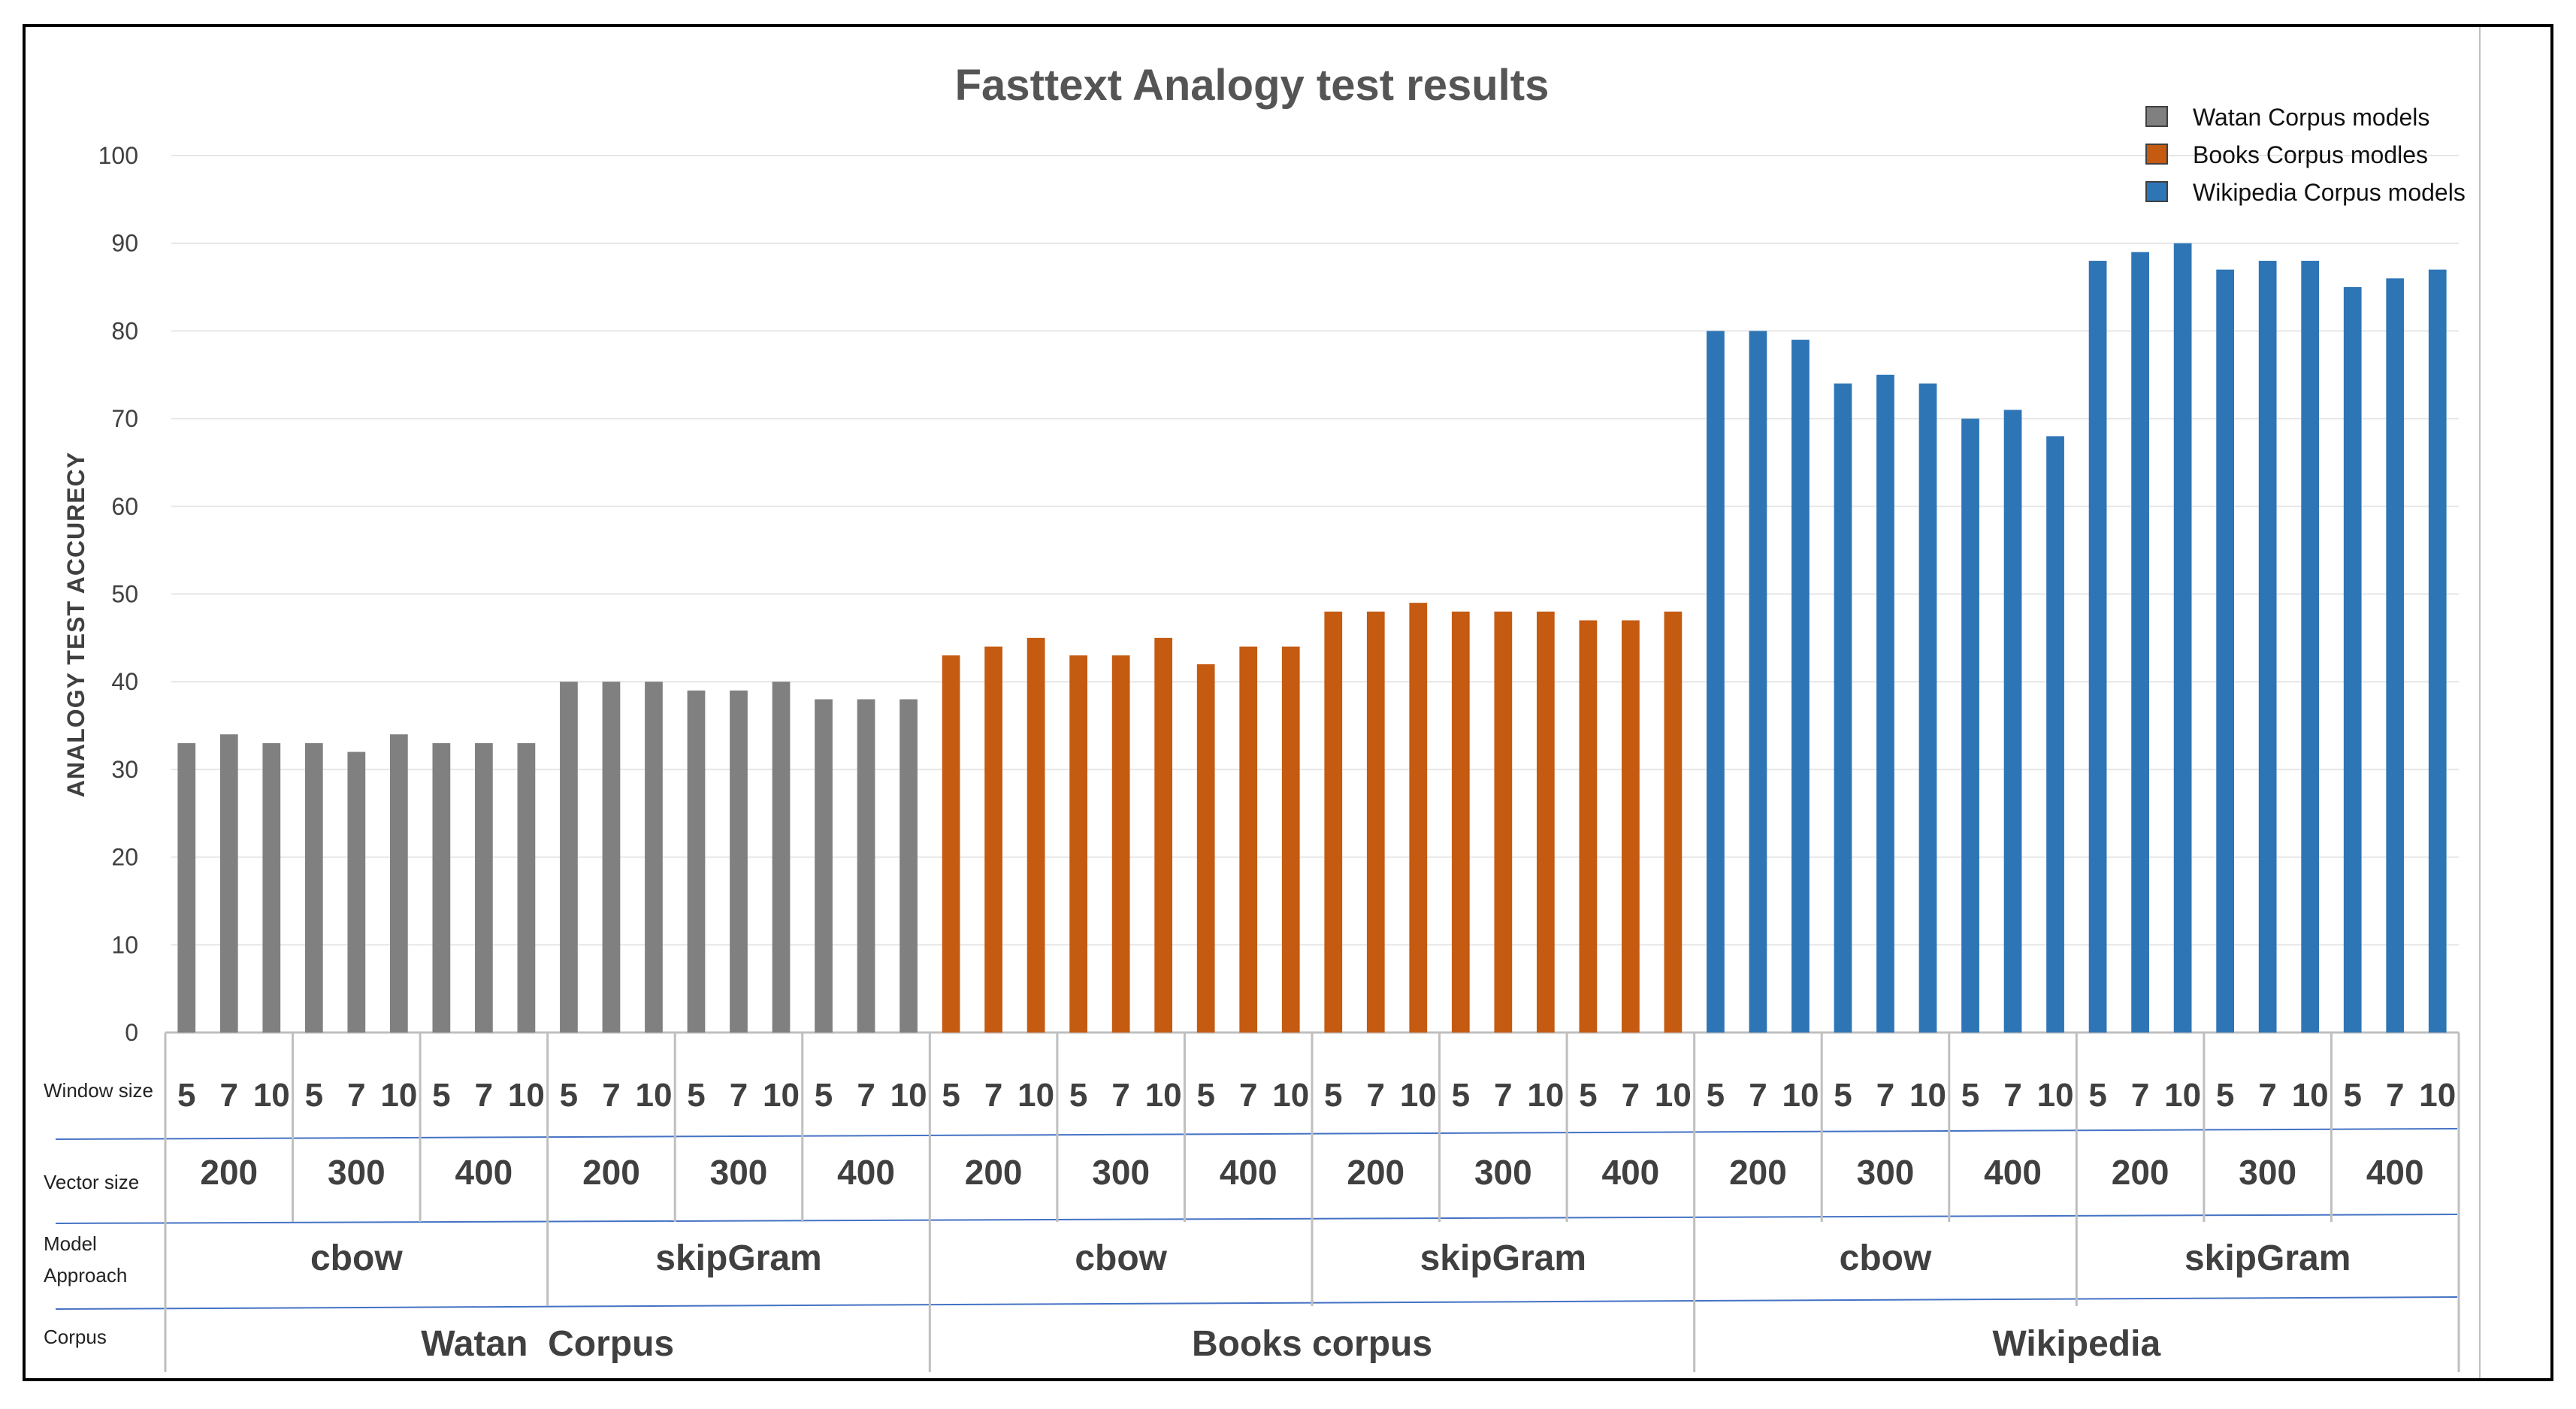 The height and width of the screenshot is (1409, 2576). I want to click on row-label-window-size: Window size, so click(98, 1090).